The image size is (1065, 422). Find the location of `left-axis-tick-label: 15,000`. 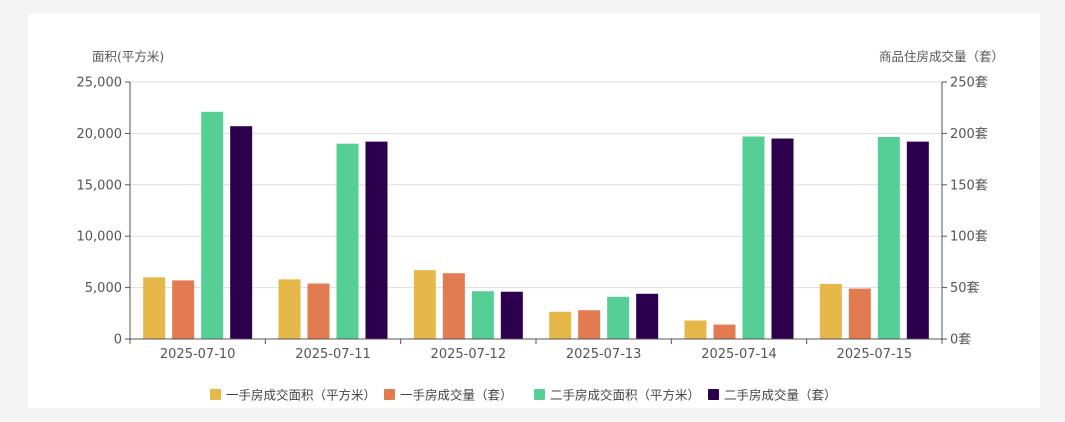

left-axis-tick-label: 15,000 is located at coordinates (100, 185).